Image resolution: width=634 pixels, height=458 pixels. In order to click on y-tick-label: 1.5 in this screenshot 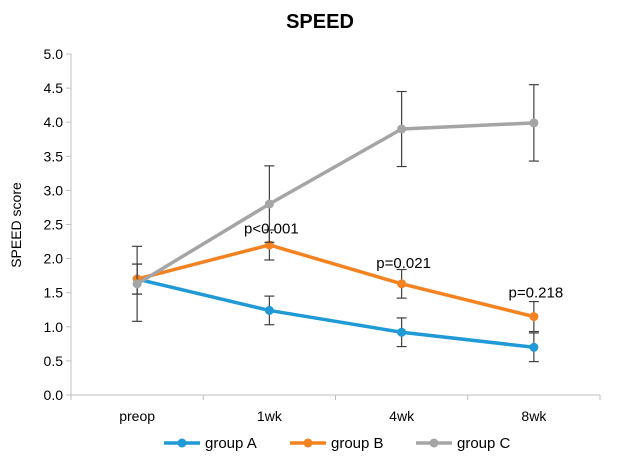, I will do `click(54, 293)`.